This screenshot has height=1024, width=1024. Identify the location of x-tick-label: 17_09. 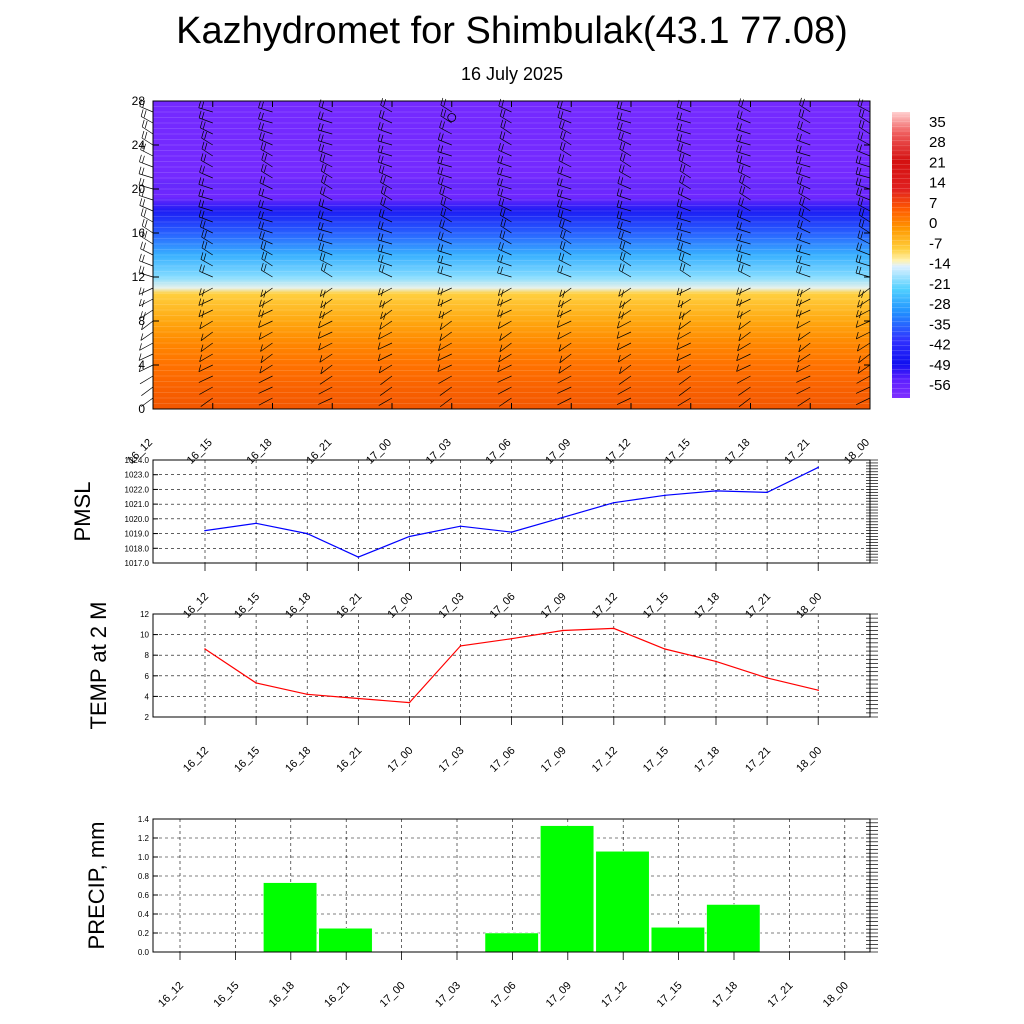
(558, 452).